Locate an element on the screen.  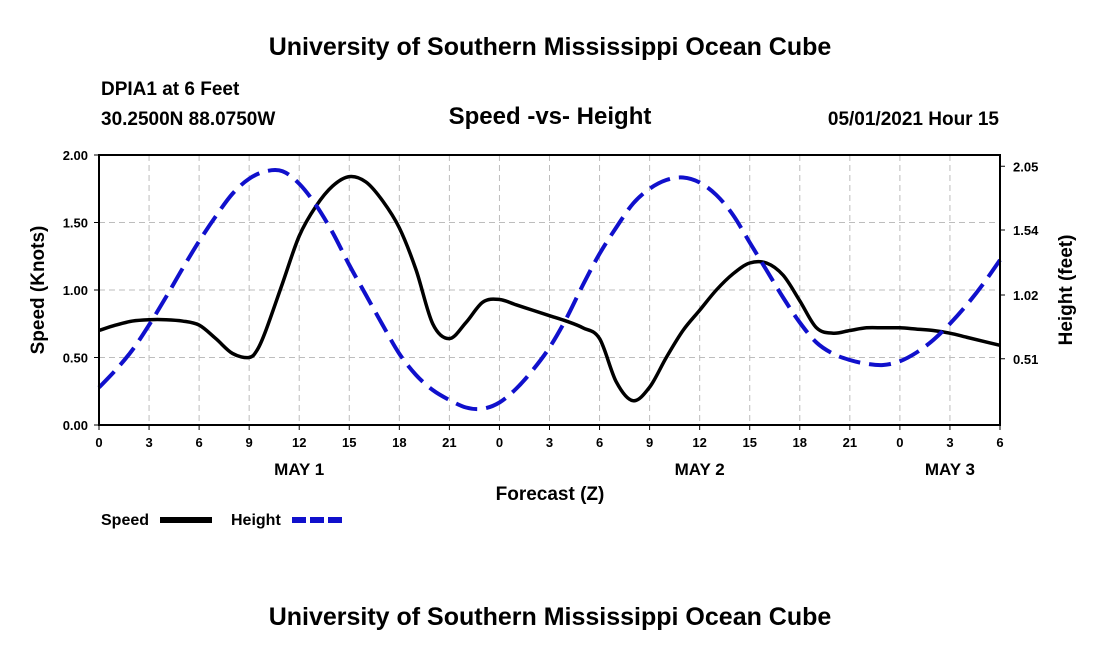
coordinates-label: 30.2500N 88.0750W is located at coordinates (188, 119).